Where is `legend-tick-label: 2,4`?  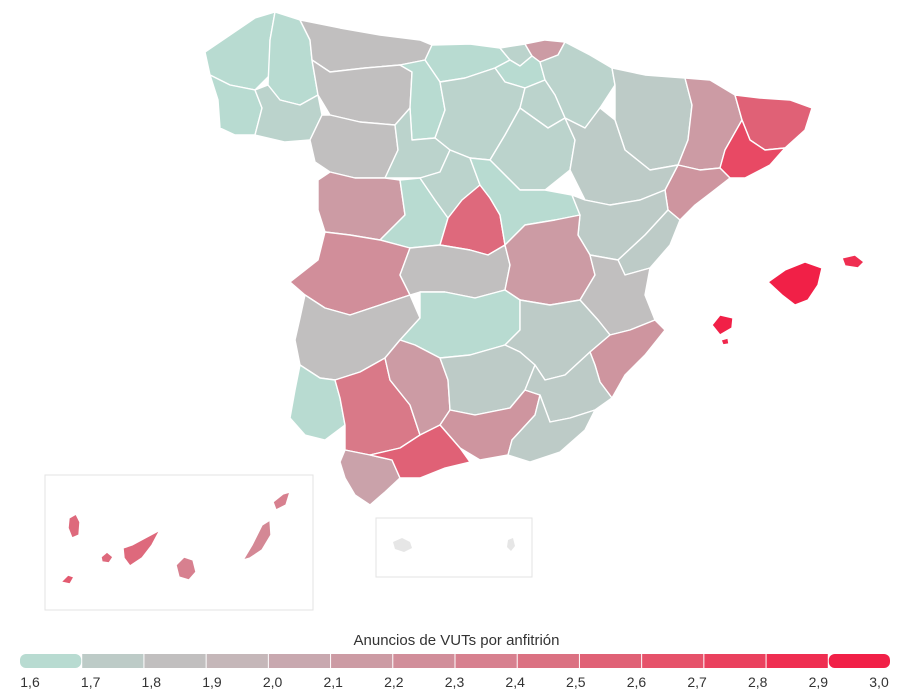 legend-tick-label: 2,4 is located at coordinates (515, 682).